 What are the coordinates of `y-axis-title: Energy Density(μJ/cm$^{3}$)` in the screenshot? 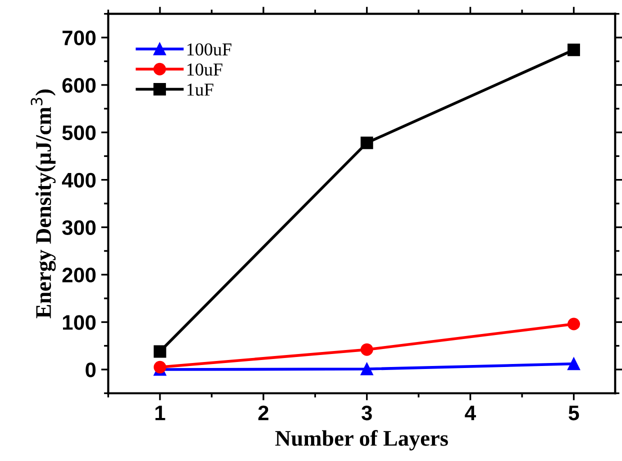 It's located at (43, 204).